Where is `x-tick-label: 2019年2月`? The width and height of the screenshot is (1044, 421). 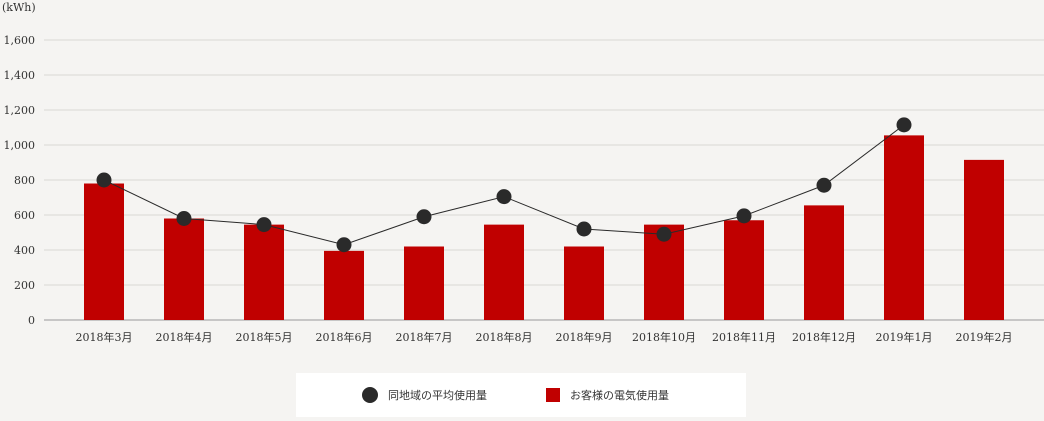 x-tick-label: 2019年2月 is located at coordinates (984, 337).